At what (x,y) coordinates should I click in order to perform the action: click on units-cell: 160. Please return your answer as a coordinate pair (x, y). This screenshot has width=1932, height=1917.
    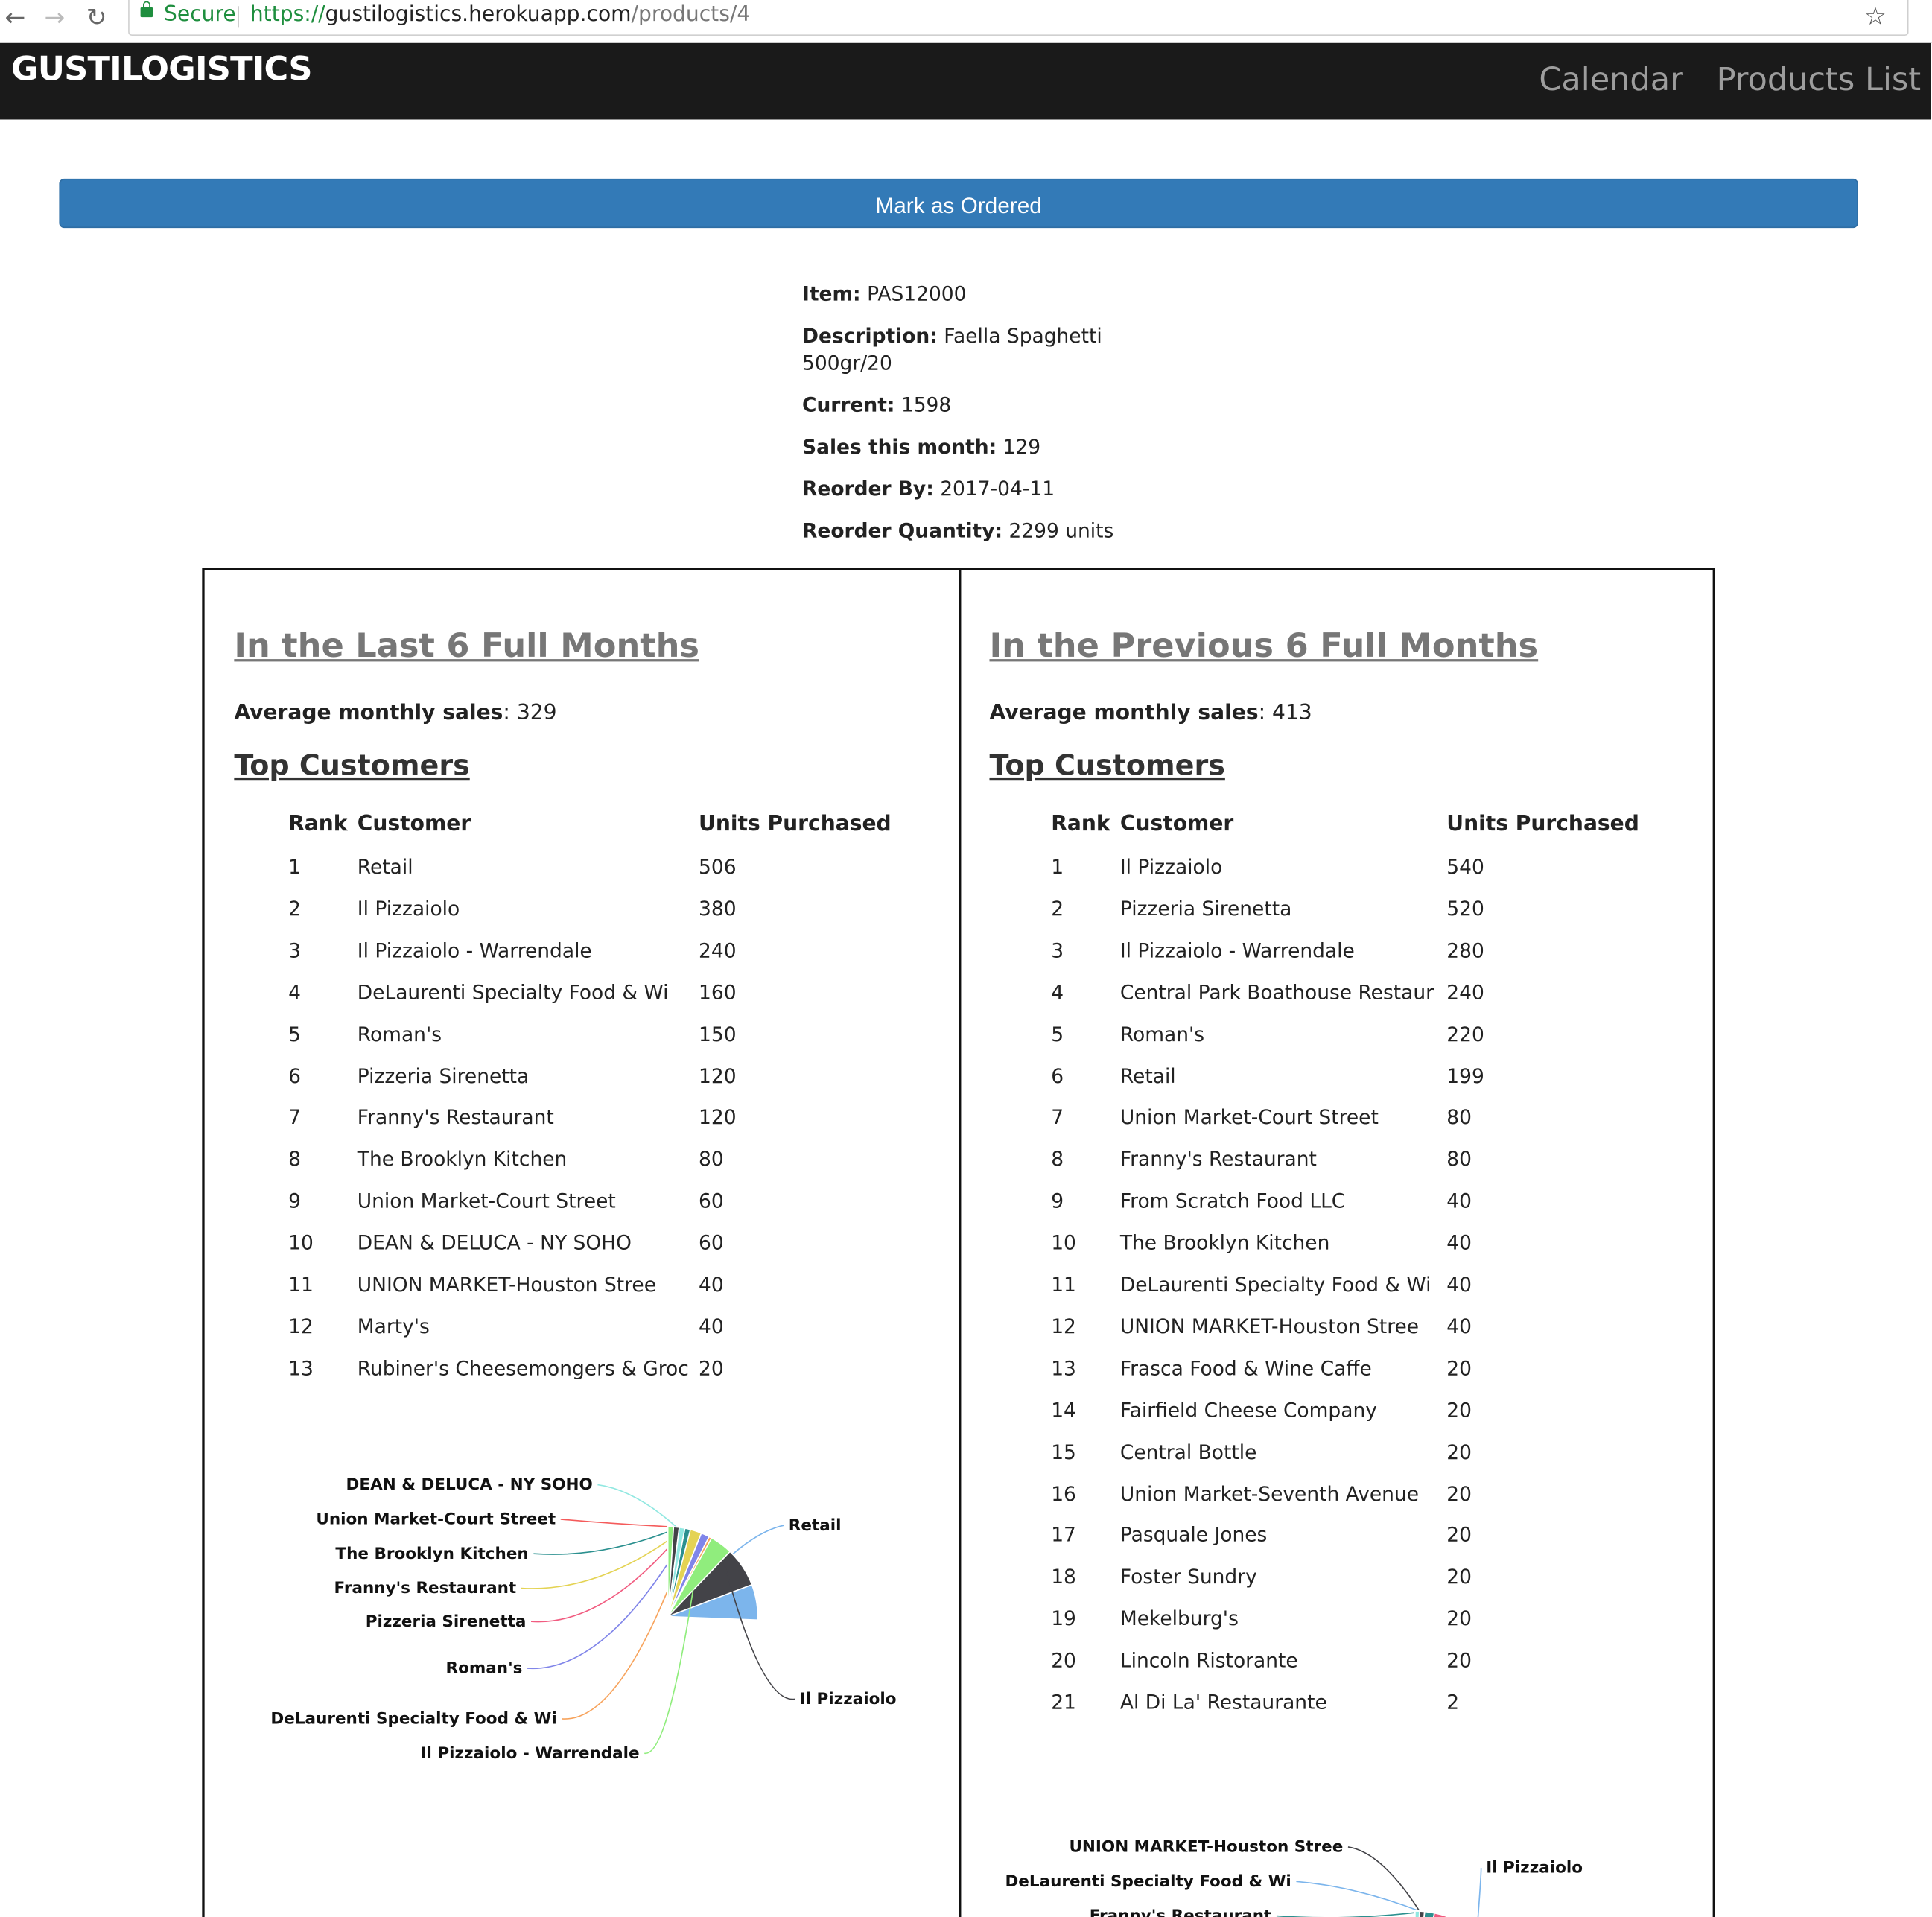
    Looking at the image, I should click on (718, 992).